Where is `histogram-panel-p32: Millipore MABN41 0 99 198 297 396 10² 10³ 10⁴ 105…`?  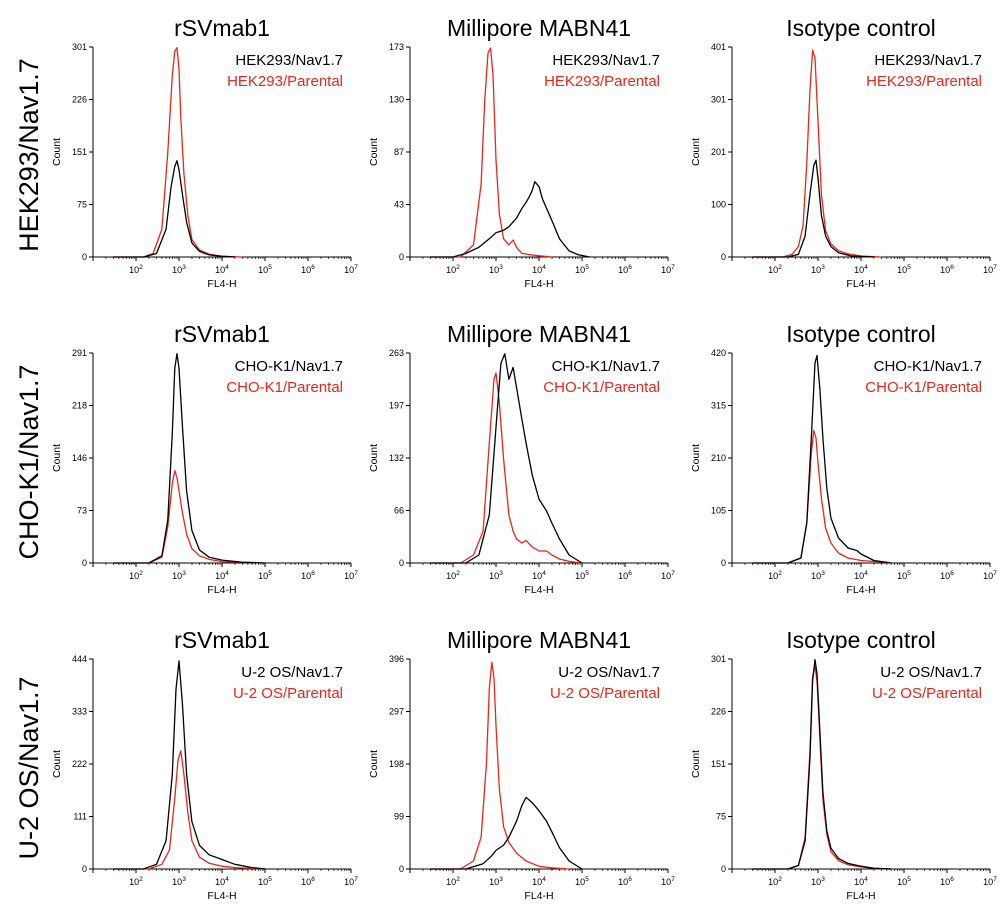
histogram-panel-p32: Millipore MABN41 0 99 198 297 396 10² 10³ 10⁴ 105… is located at coordinates (521, 764).